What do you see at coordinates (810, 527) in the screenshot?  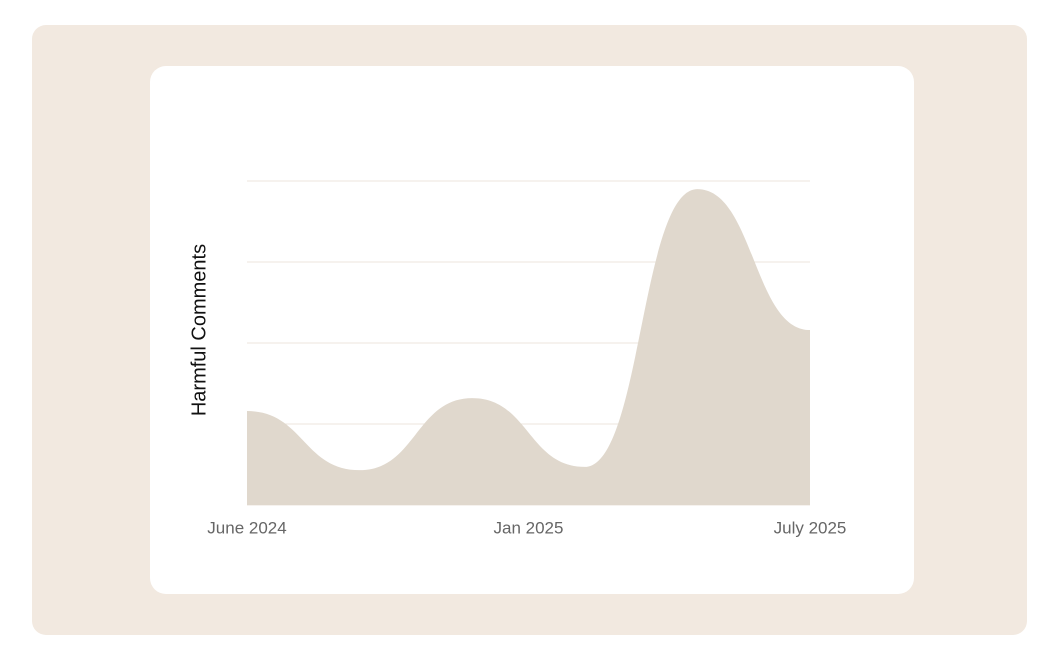 I see `x-tick-label: July 2025` at bounding box center [810, 527].